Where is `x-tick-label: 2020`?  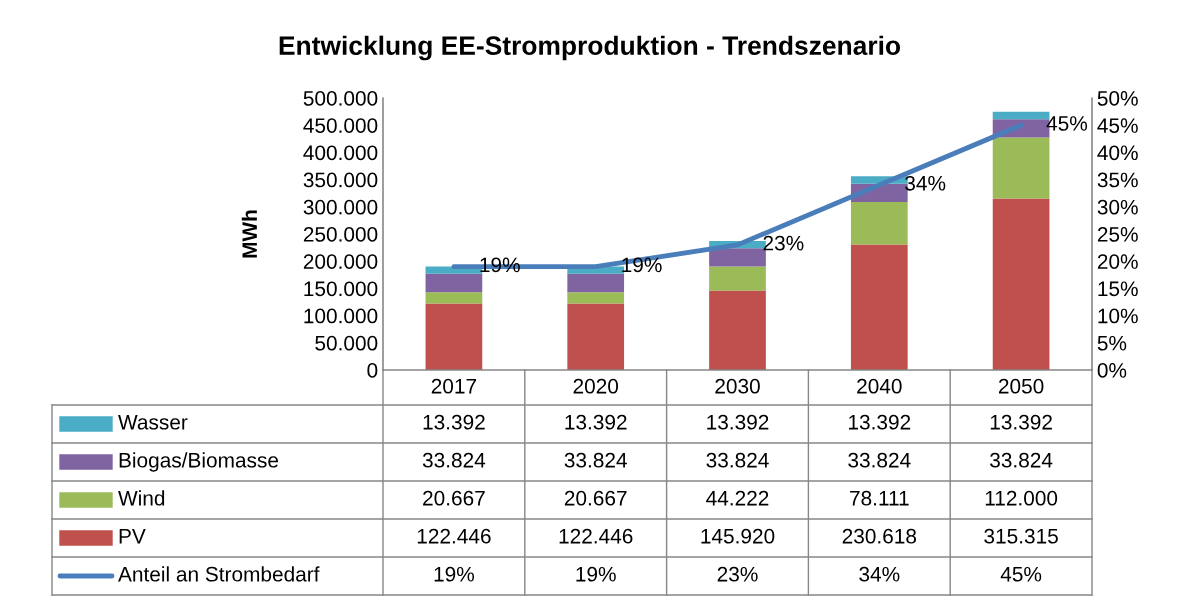
x-tick-label: 2020 is located at coordinates (596, 386).